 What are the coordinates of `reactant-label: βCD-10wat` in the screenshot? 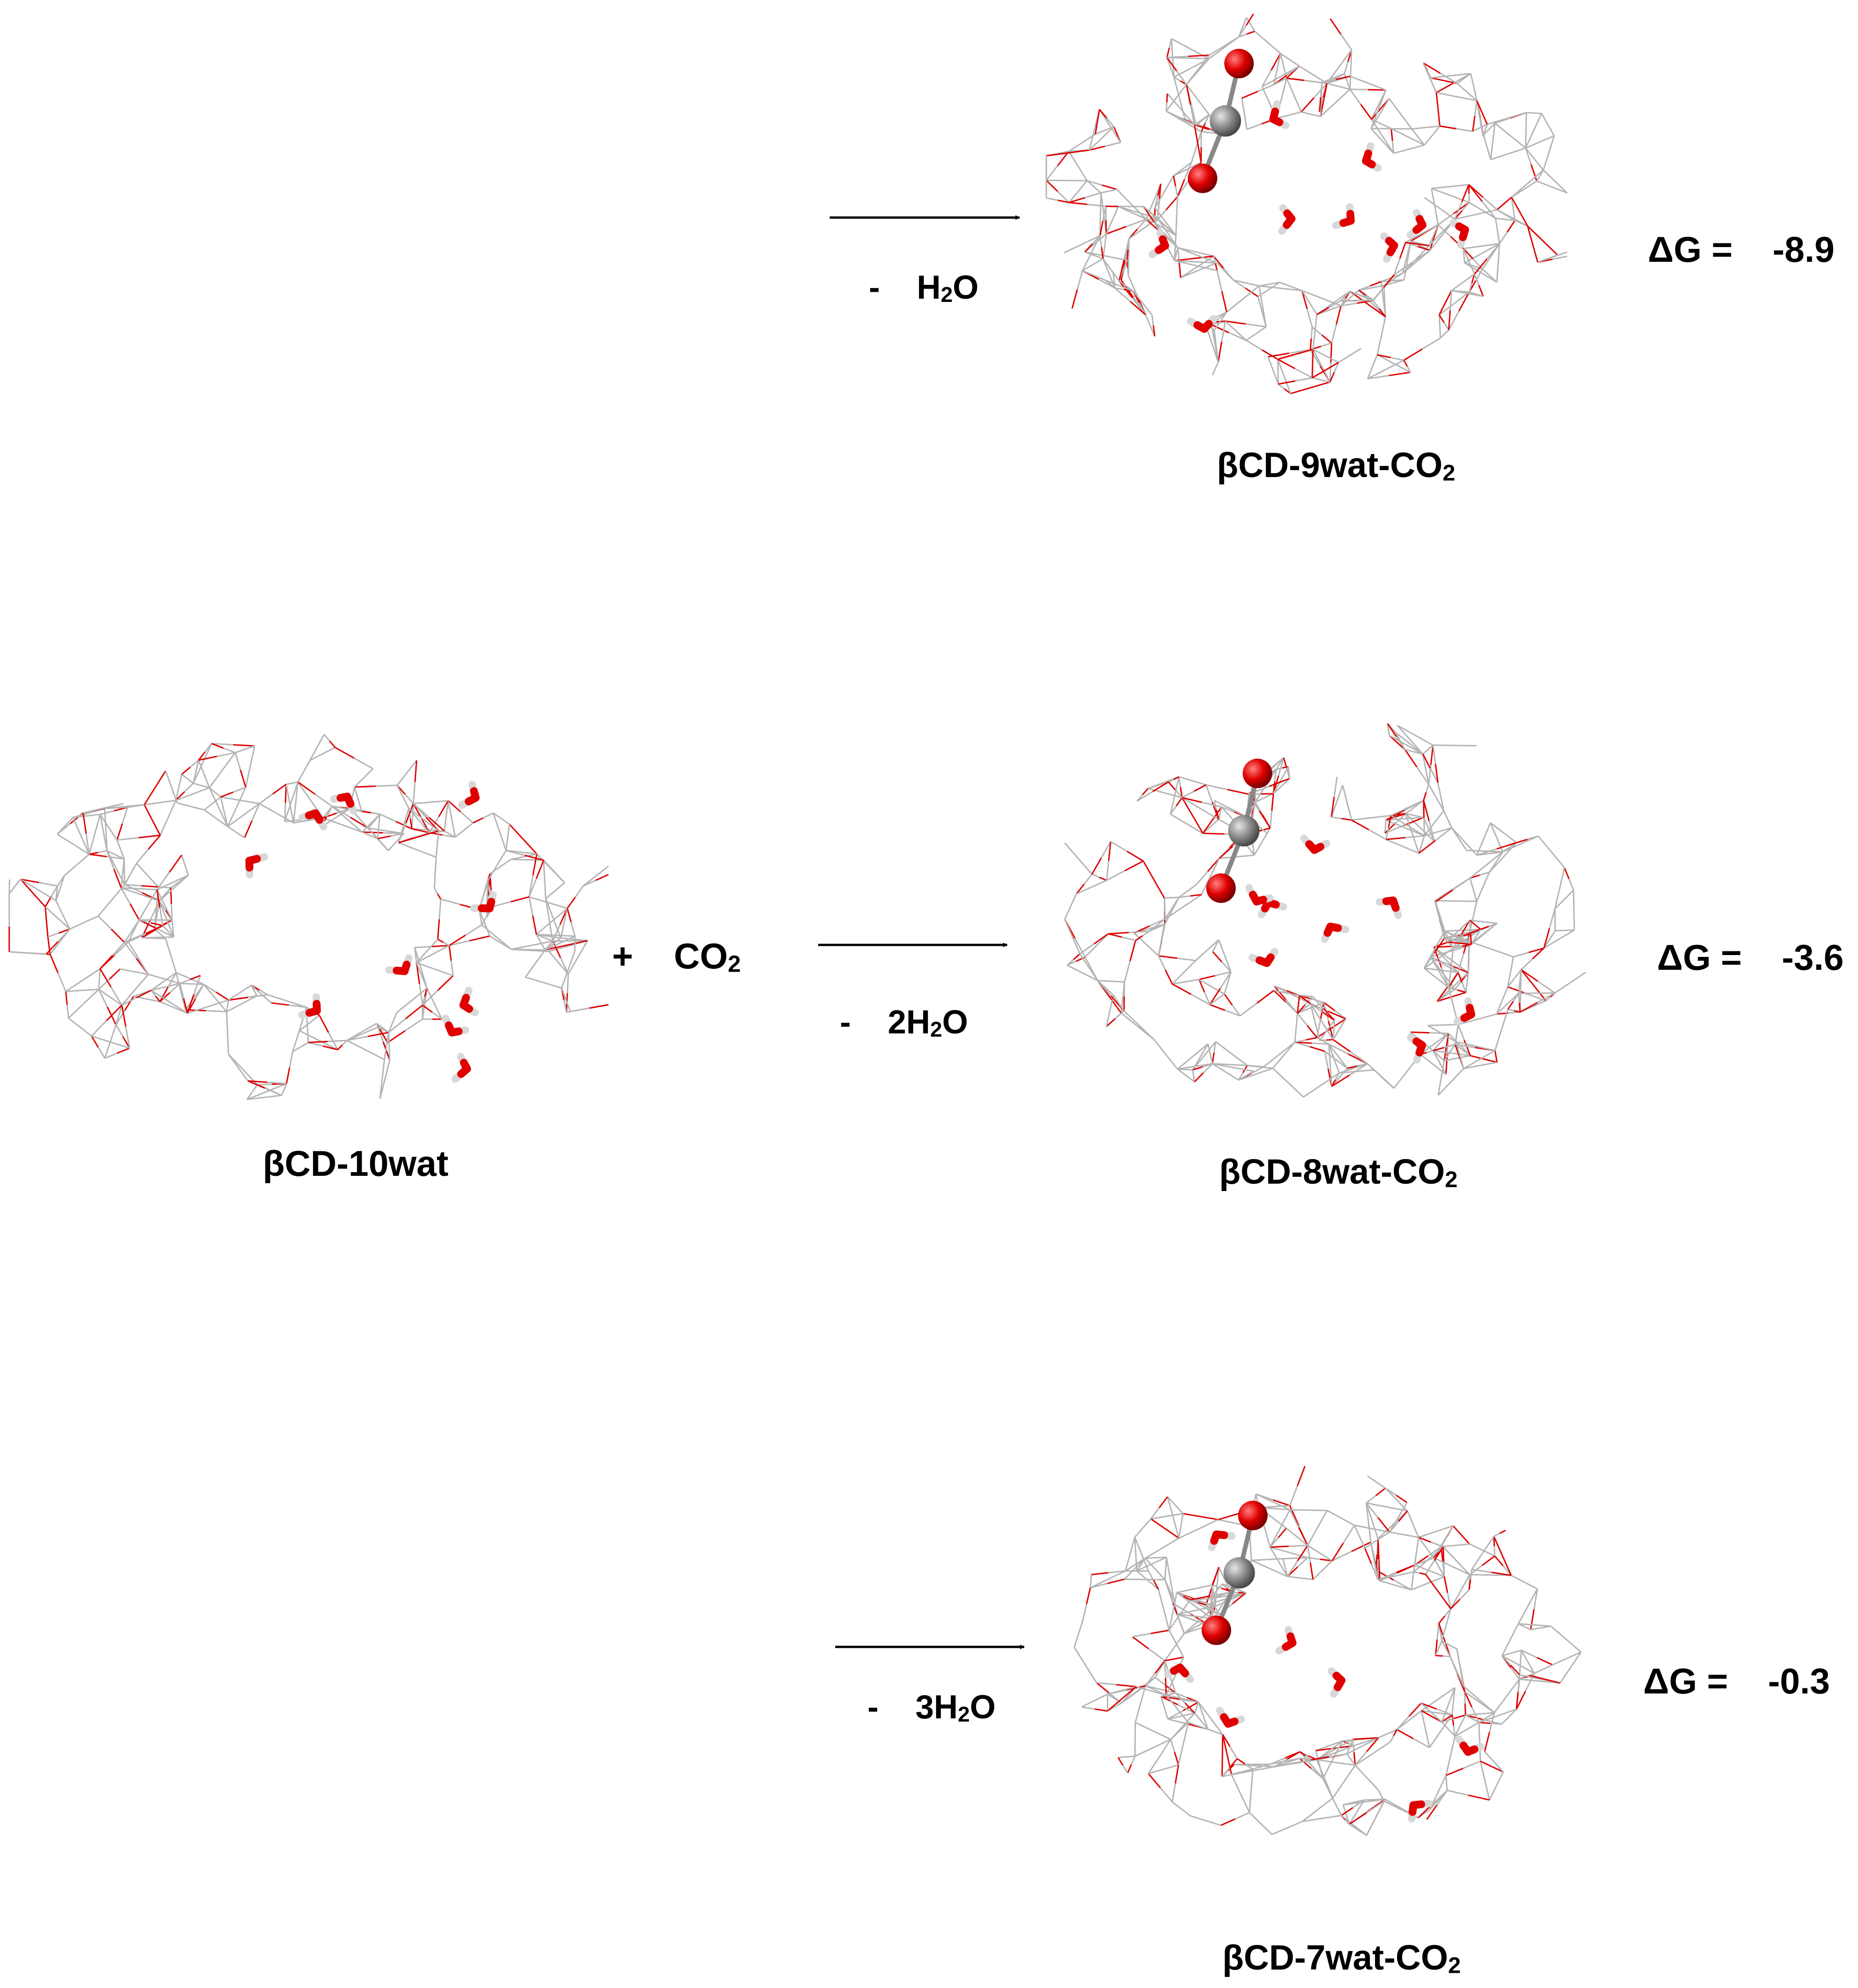 It's located at (356, 1163).